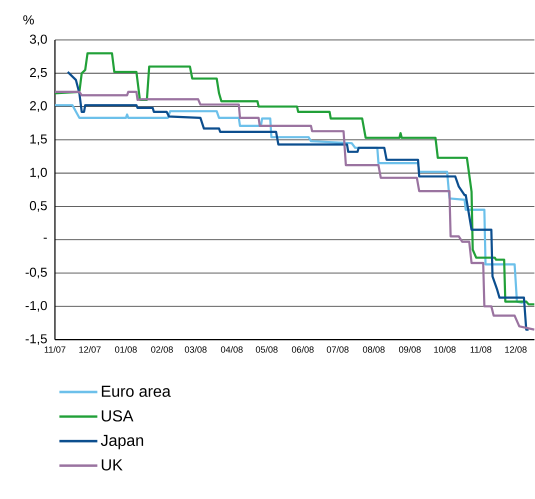 The width and height of the screenshot is (535, 499). Describe the element at coordinates (118, 416) in the screenshot. I see `legend-label: USA` at that location.